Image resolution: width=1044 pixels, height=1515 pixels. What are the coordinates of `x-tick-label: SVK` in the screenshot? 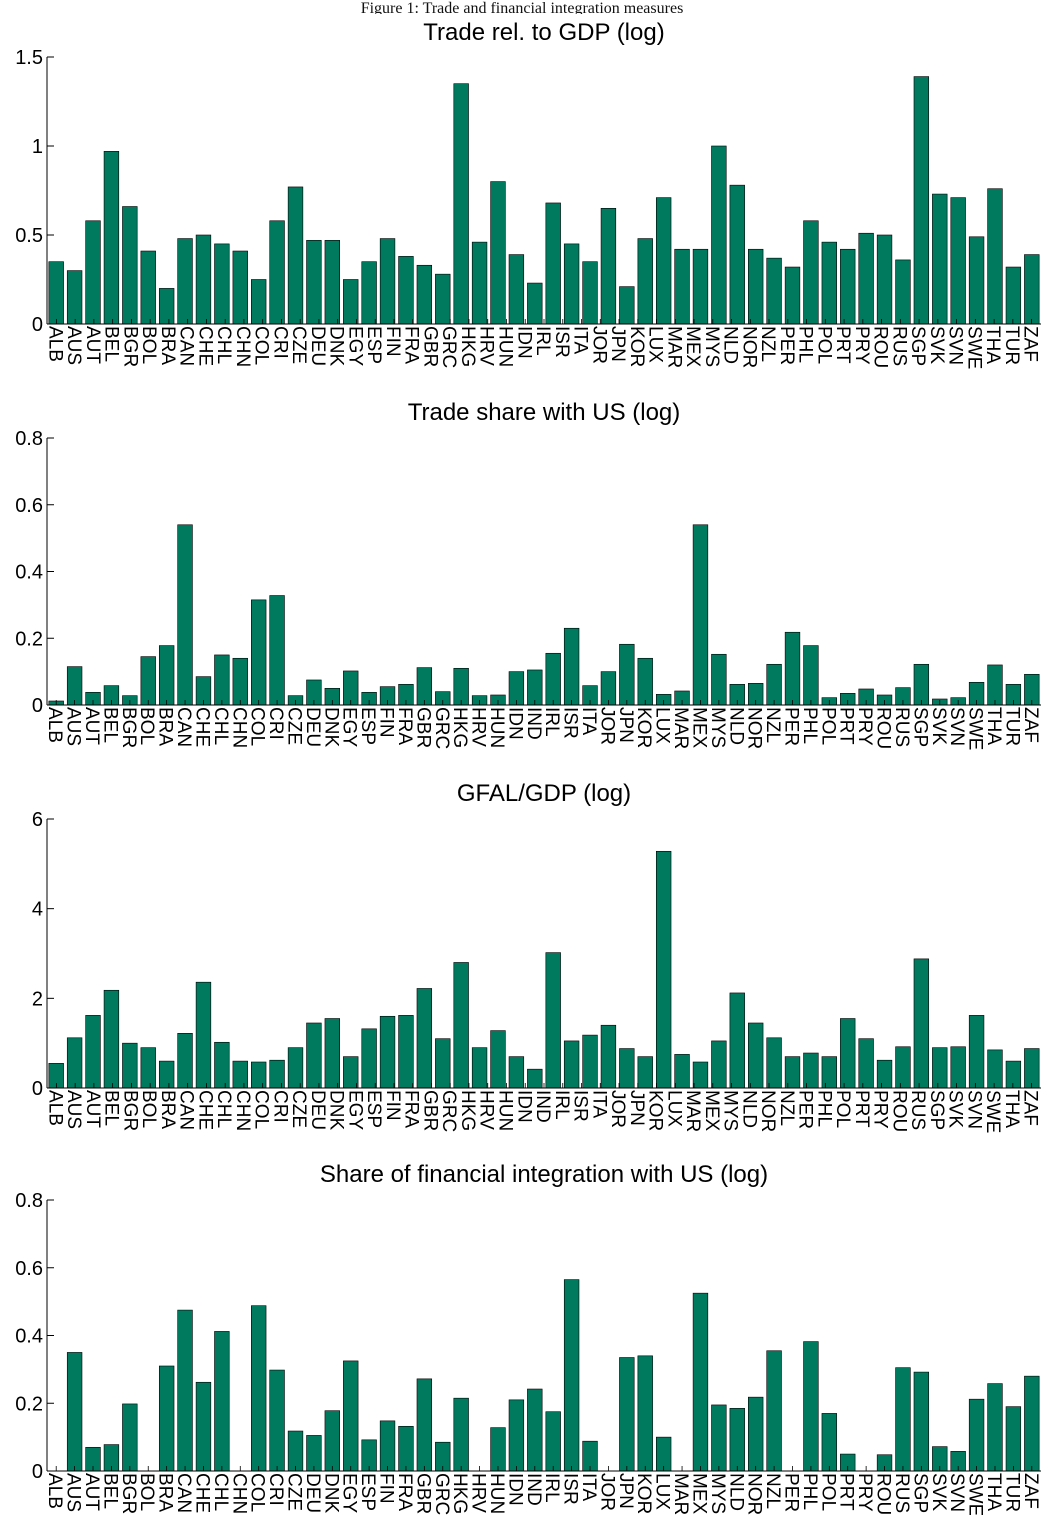 It's located at (936, 345).